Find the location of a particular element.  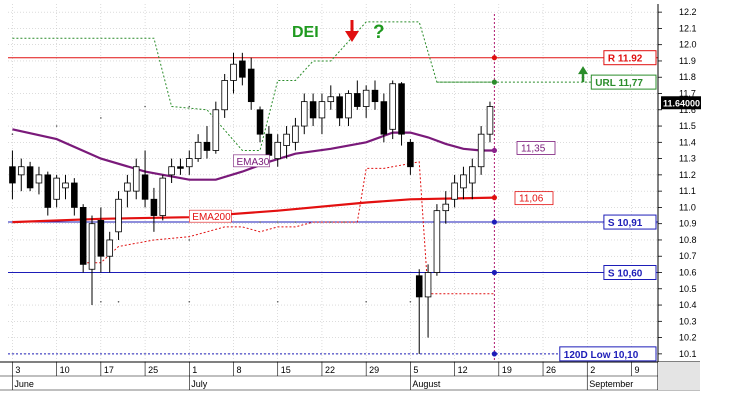

ticker-label: DEI is located at coordinates (305, 32).